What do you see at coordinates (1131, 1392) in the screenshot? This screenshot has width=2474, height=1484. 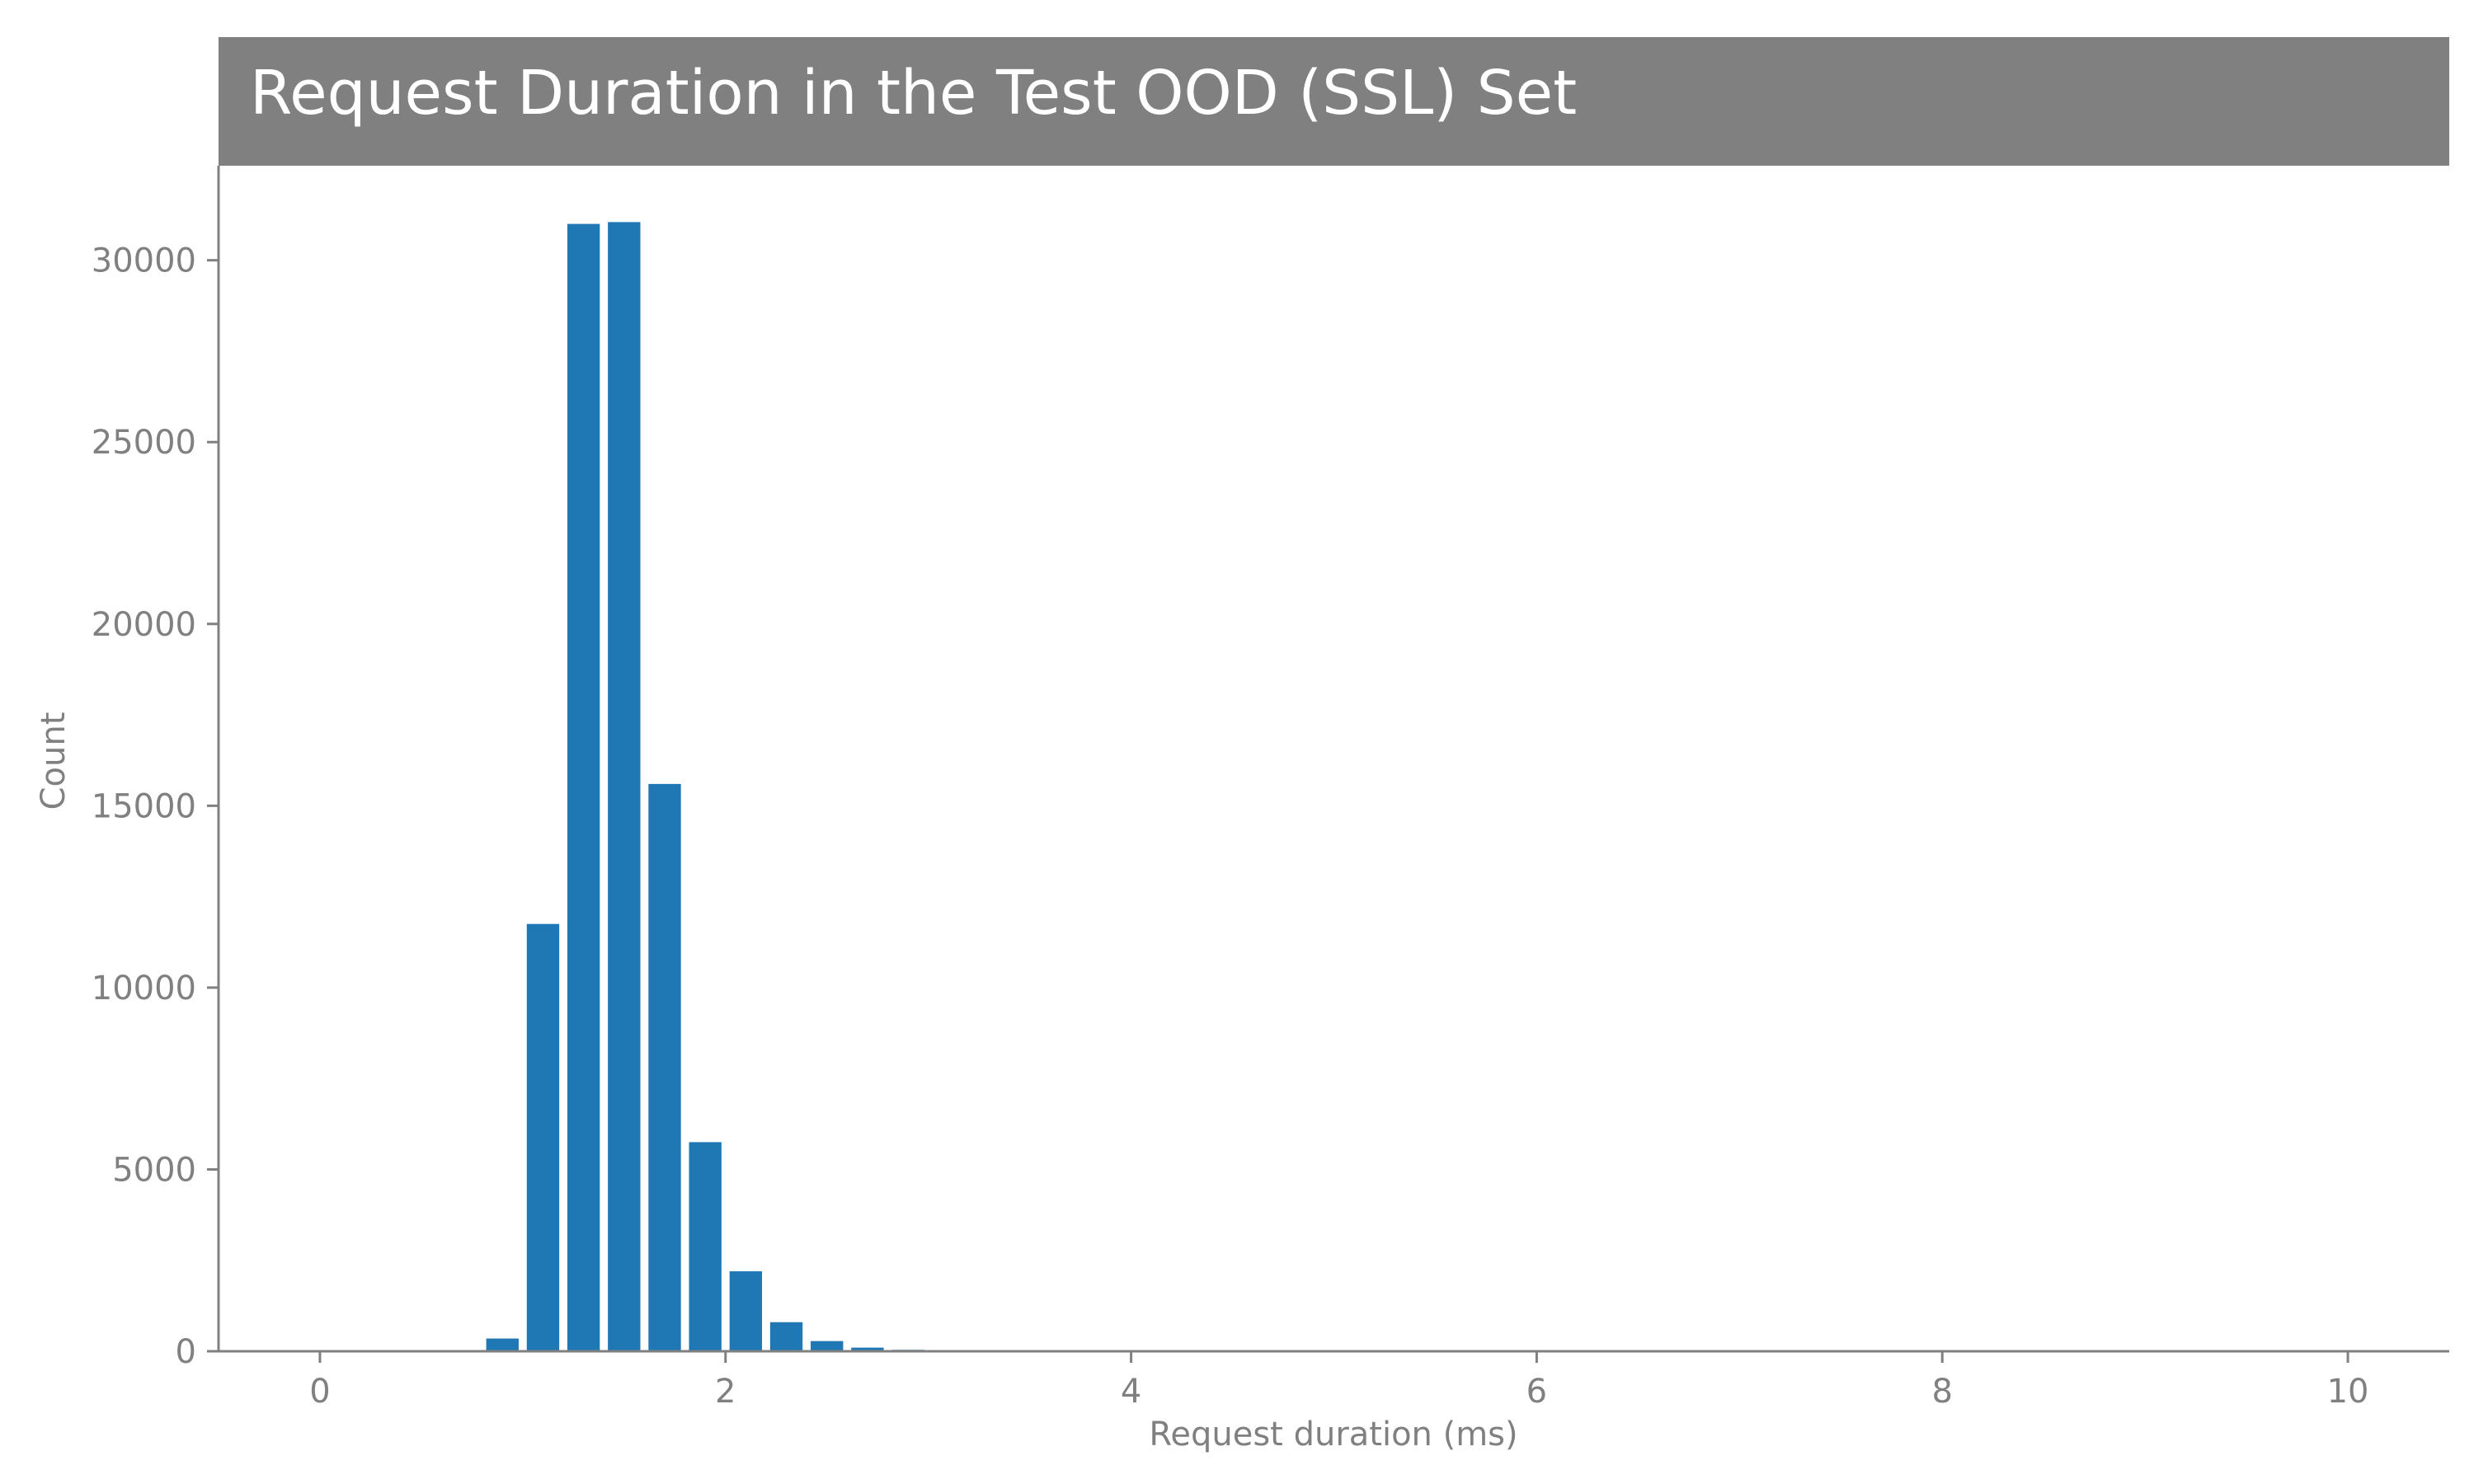 I see `x-tick-label: 4` at bounding box center [1131, 1392].